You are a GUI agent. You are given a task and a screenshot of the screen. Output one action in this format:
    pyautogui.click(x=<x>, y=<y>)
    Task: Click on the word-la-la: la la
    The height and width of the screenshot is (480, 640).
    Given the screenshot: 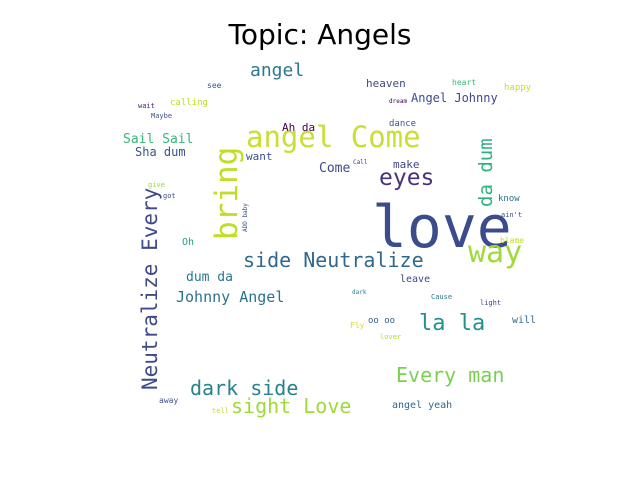 What is the action you would take?
    pyautogui.click(x=452, y=323)
    